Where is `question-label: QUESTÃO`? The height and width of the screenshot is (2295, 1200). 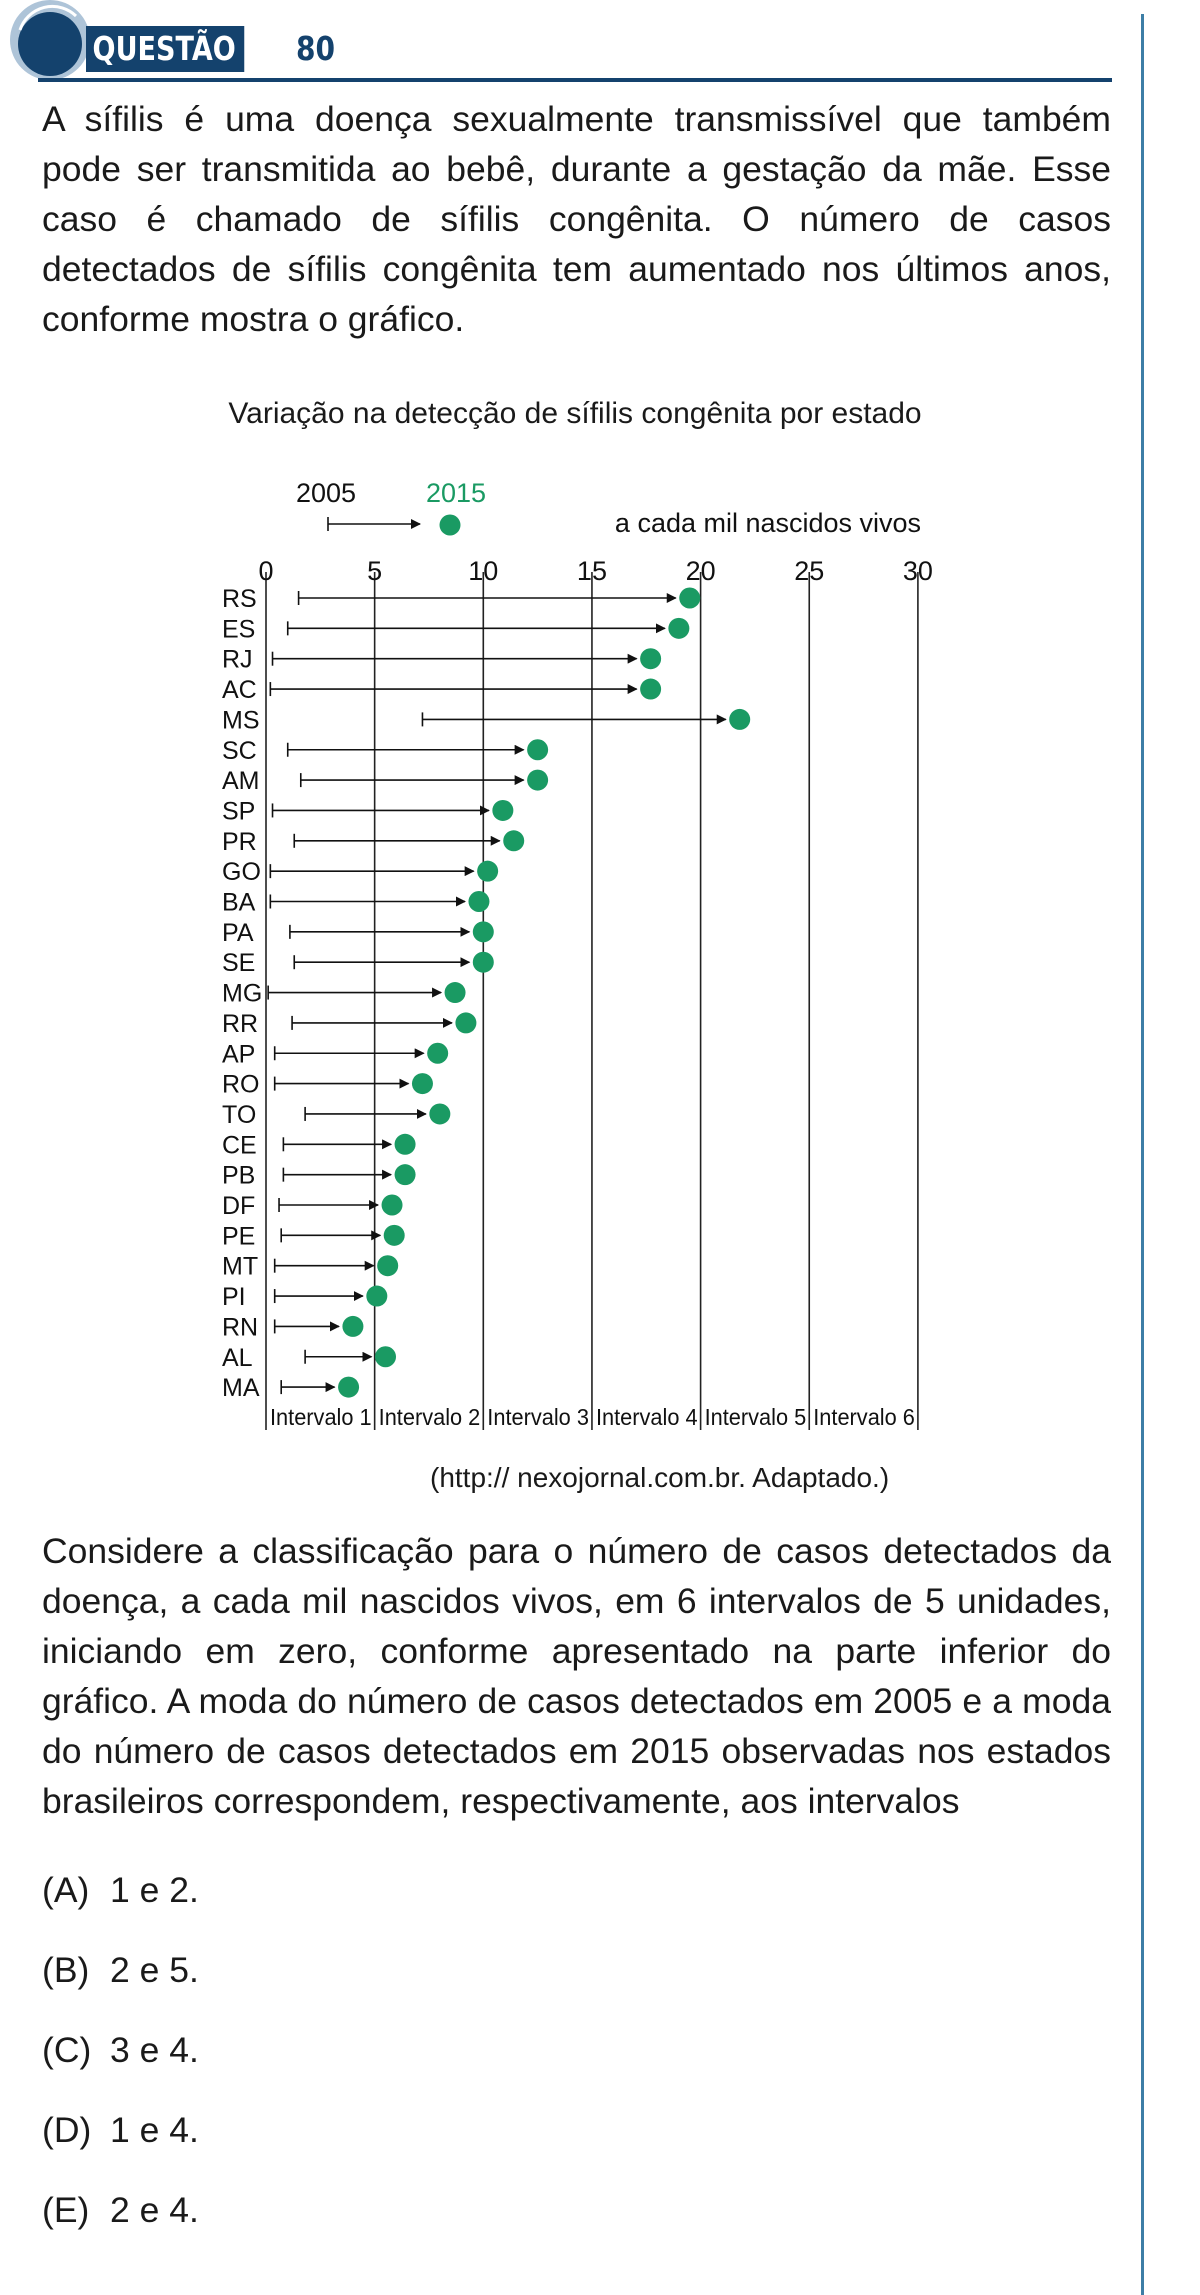 question-label: QUESTÃO is located at coordinates (165, 49).